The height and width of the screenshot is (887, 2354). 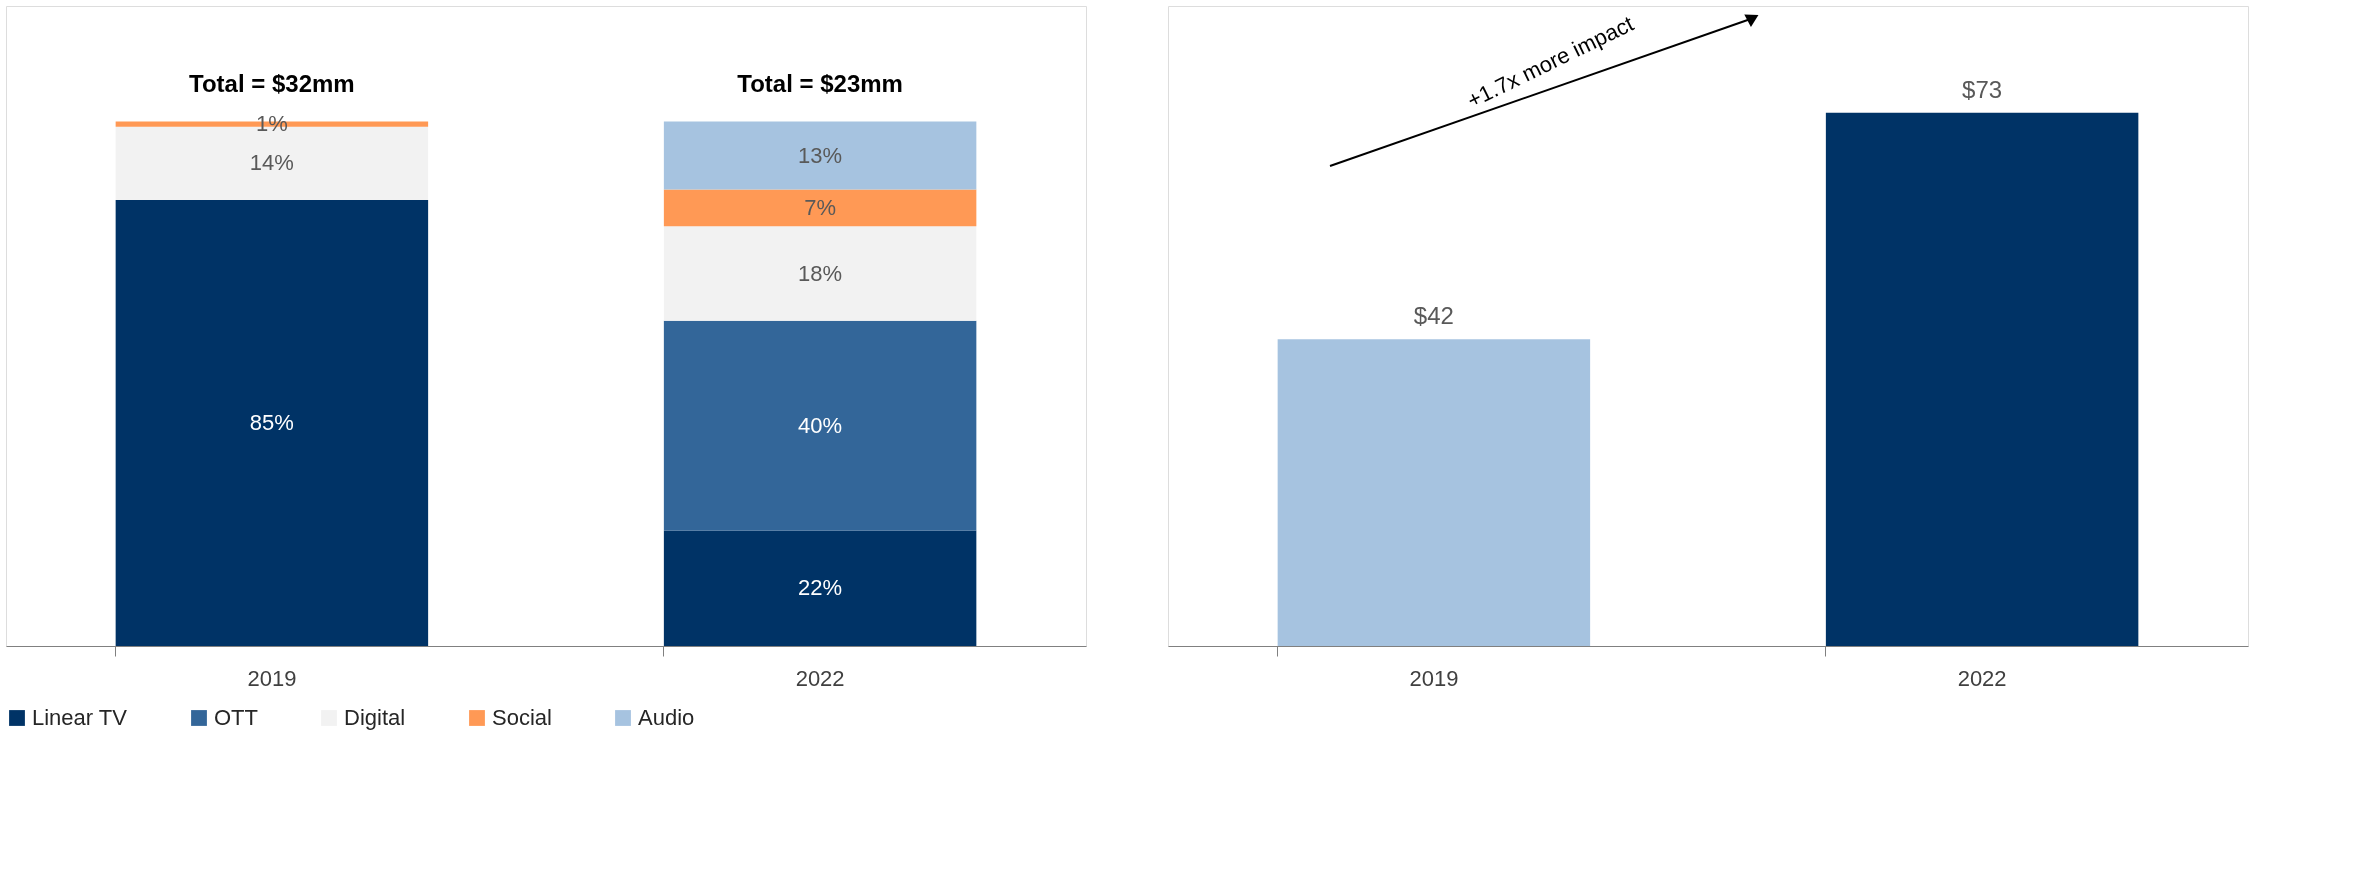 I want to click on data-label: 40%, so click(x=820, y=425).